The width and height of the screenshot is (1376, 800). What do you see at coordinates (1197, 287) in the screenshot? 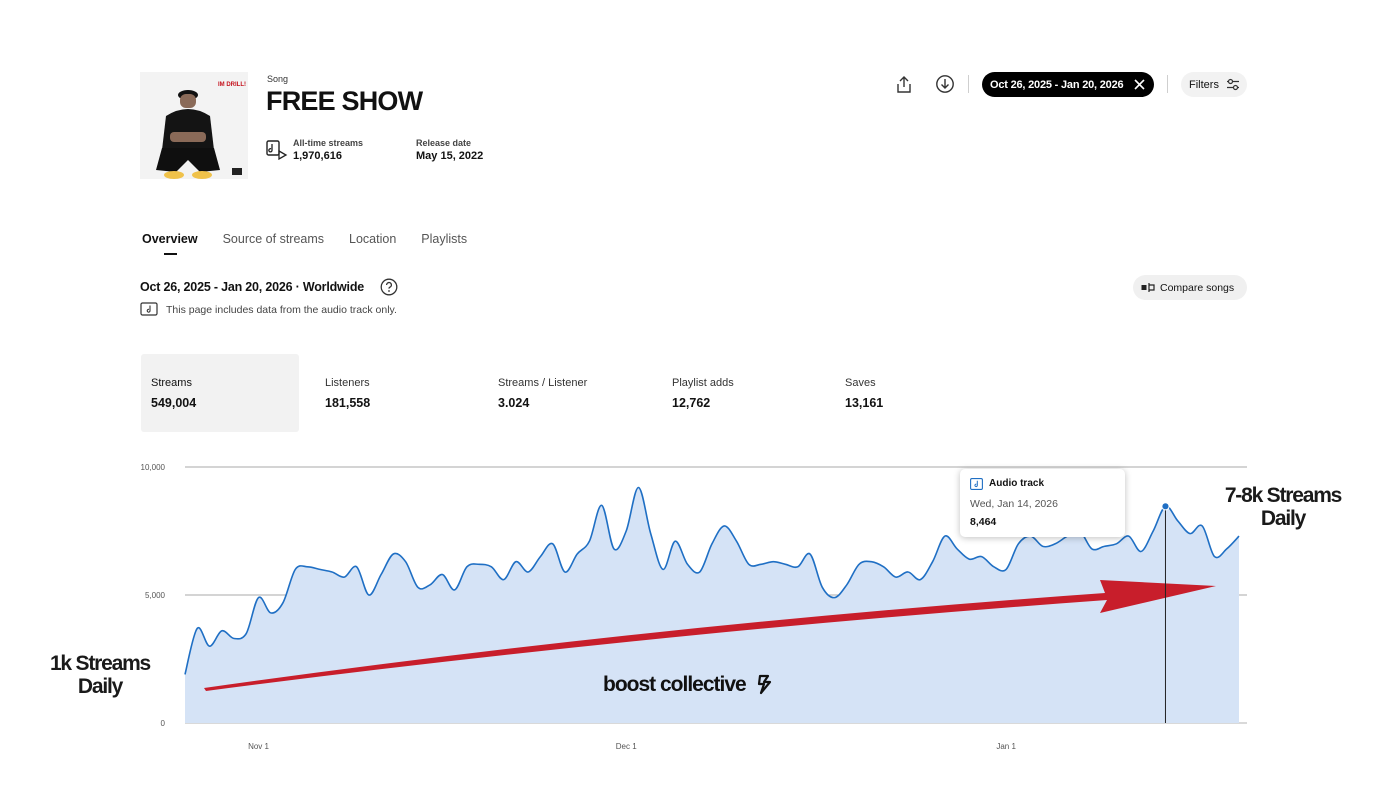
I see `compare-songs-label: Compare songs` at bounding box center [1197, 287].